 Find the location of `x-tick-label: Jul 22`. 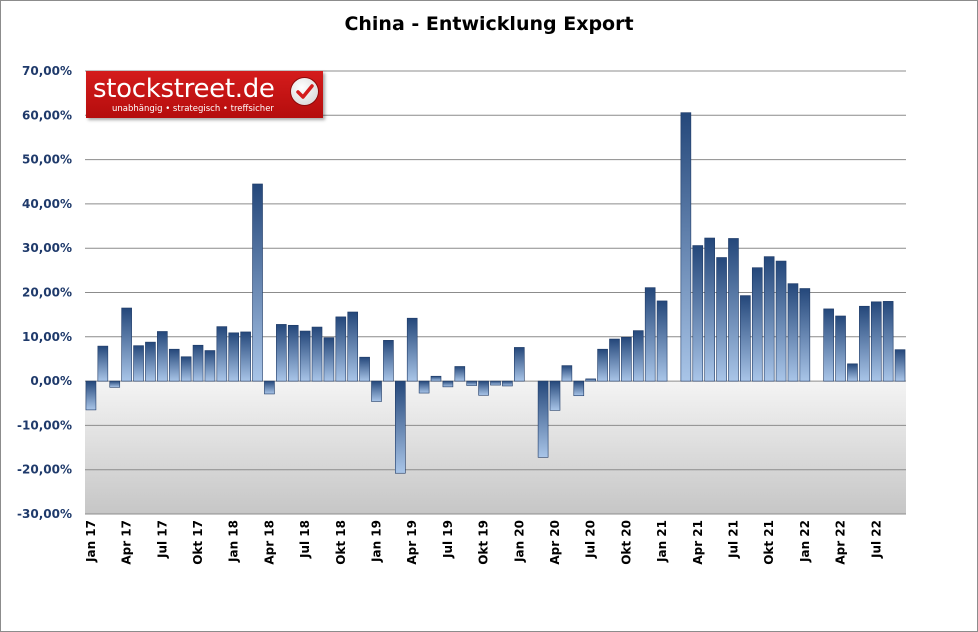

x-tick-label: Jul 22 is located at coordinates (876, 539).